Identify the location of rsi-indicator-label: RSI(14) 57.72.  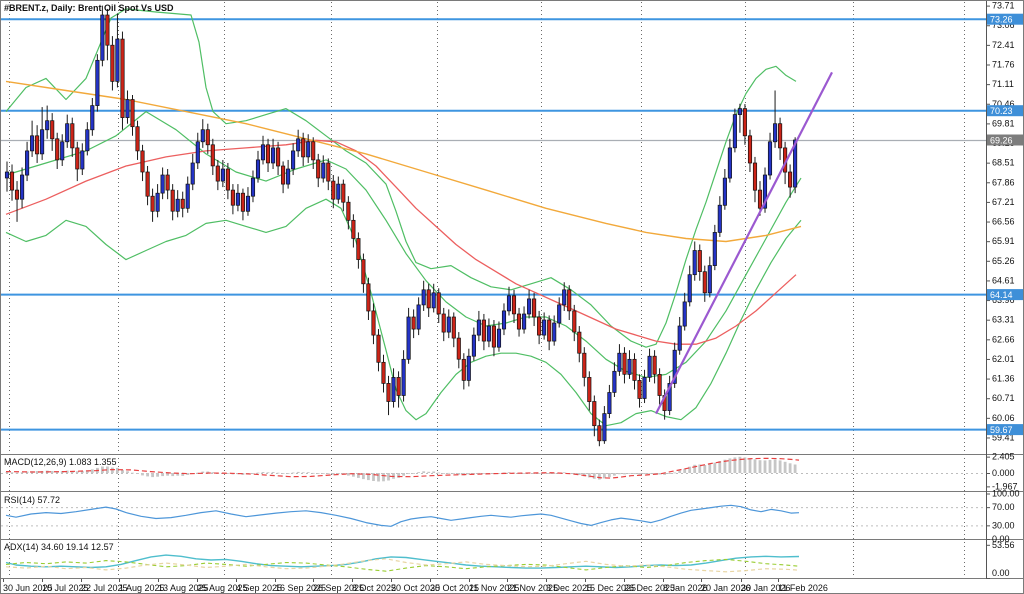
(32, 500).